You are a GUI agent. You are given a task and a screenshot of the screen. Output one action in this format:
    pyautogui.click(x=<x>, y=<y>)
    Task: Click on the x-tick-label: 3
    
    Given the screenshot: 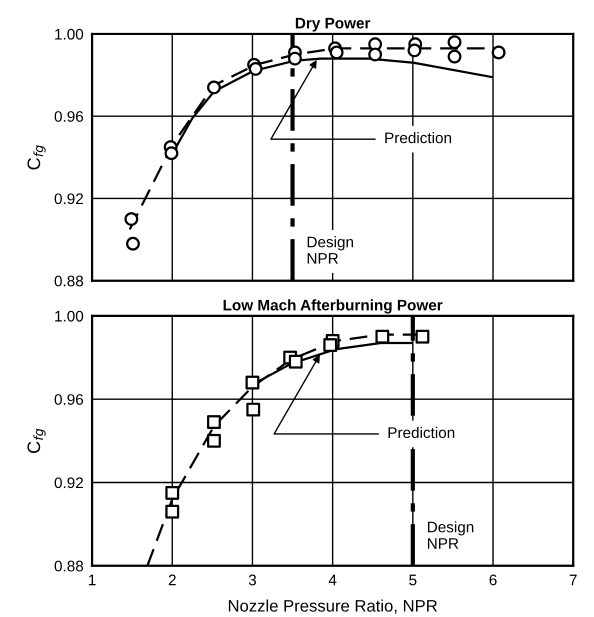 What is the action you would take?
    pyautogui.click(x=252, y=580)
    